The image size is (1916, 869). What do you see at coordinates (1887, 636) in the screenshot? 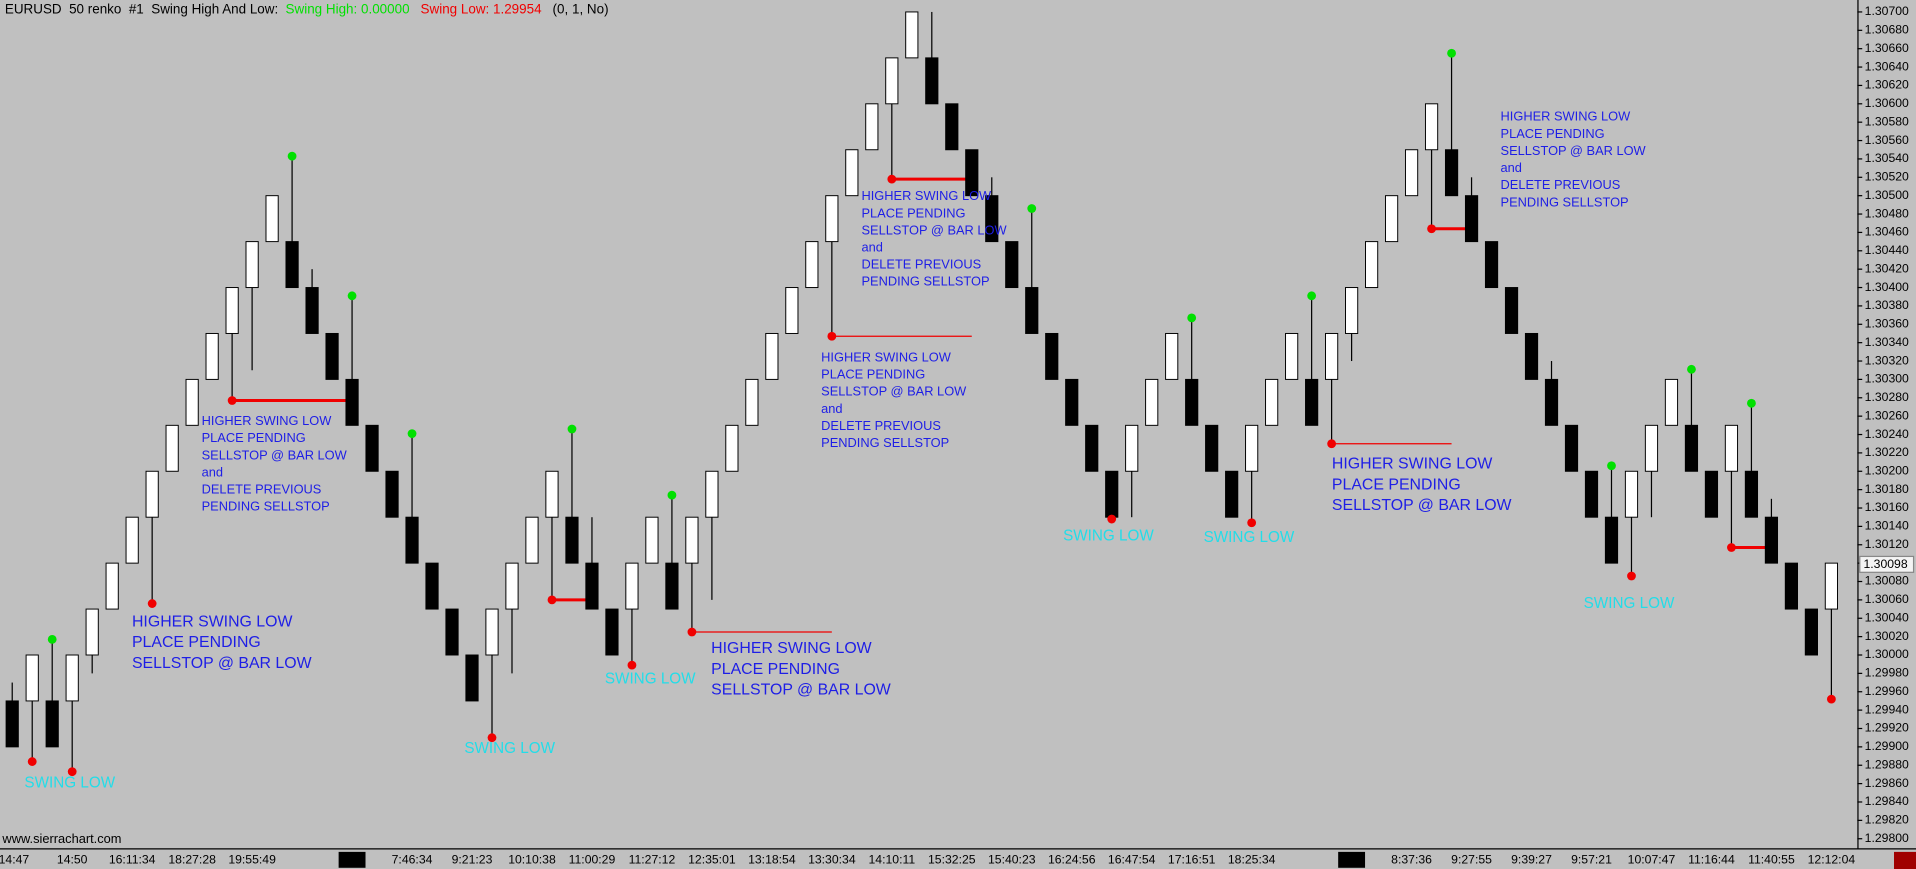
I see `y-tick-label: 1.30020` at bounding box center [1887, 636].